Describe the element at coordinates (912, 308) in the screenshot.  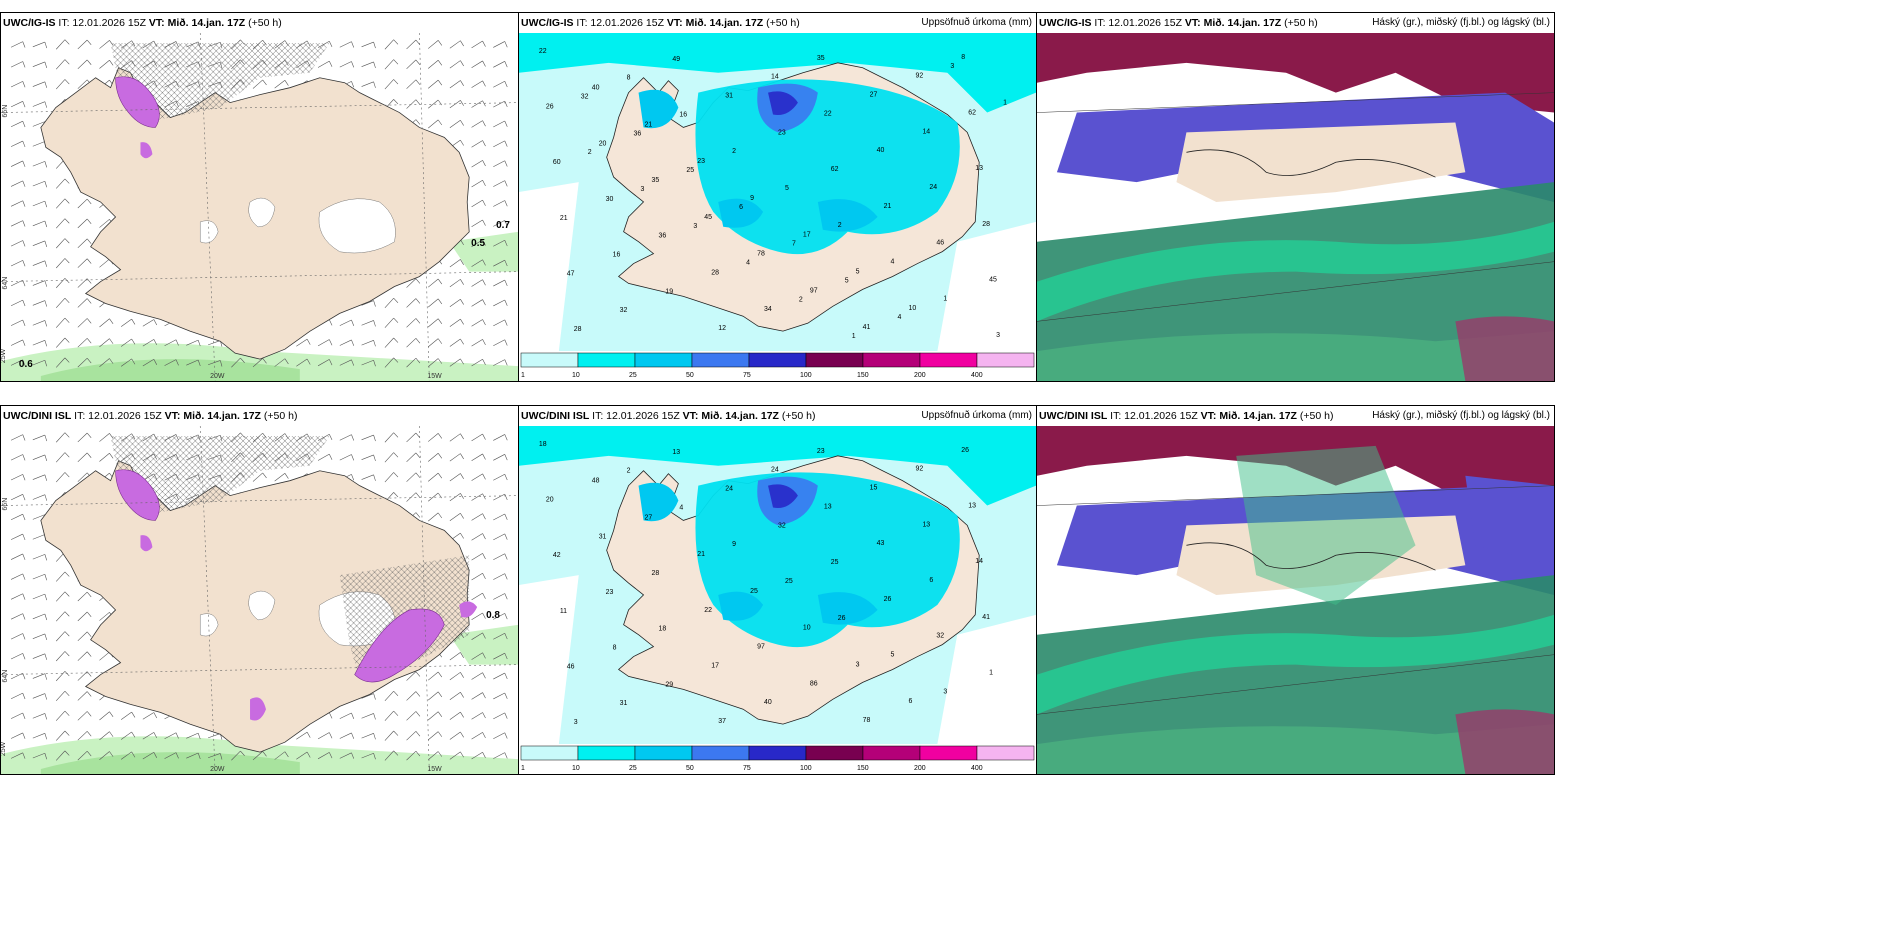
I see `precip-value: 10` at that location.